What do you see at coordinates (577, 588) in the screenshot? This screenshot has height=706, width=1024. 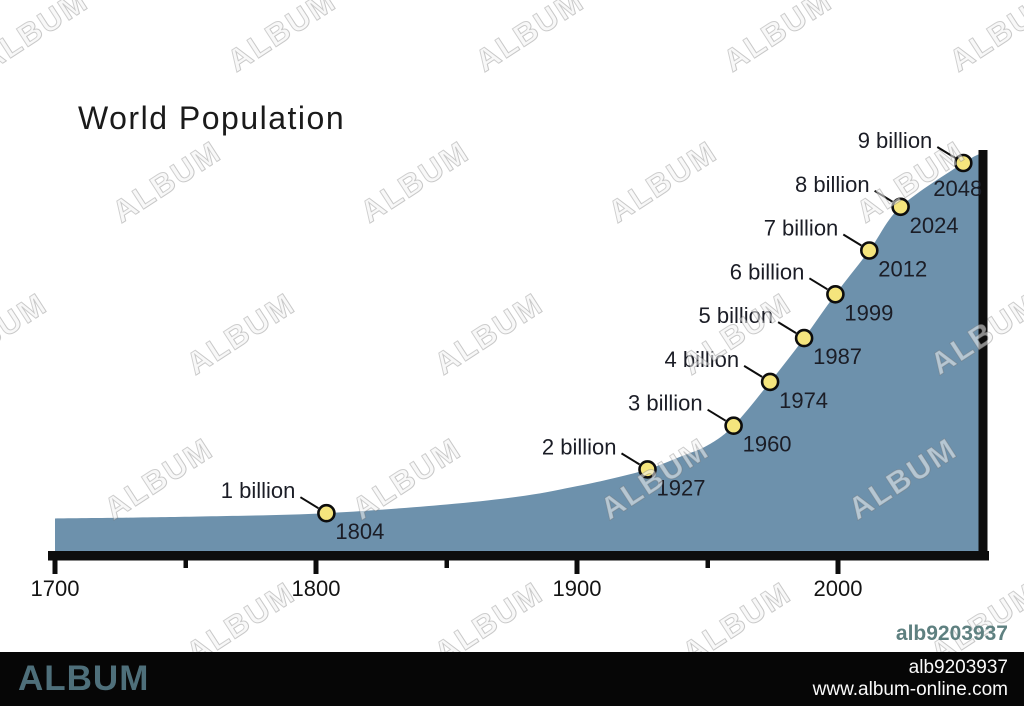 I see `x-tick-label: 1900` at bounding box center [577, 588].